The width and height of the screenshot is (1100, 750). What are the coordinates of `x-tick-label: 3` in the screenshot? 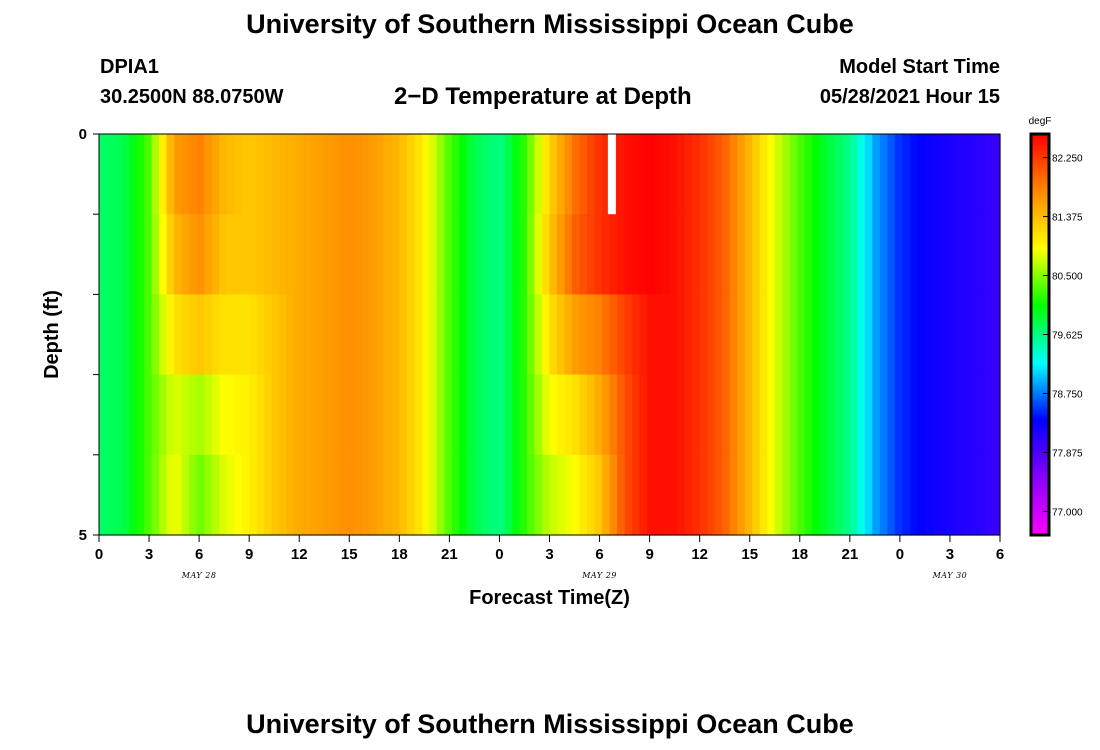 It's located at (950, 554).